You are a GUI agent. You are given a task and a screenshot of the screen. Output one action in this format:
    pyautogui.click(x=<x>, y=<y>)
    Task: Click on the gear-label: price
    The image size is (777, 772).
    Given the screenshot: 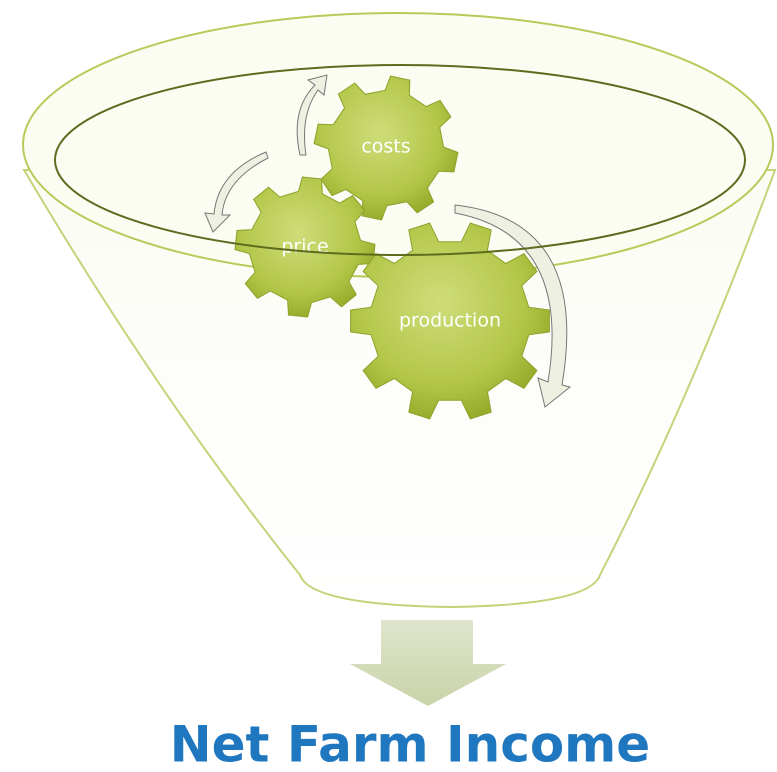 What is the action you would take?
    pyautogui.click(x=304, y=247)
    